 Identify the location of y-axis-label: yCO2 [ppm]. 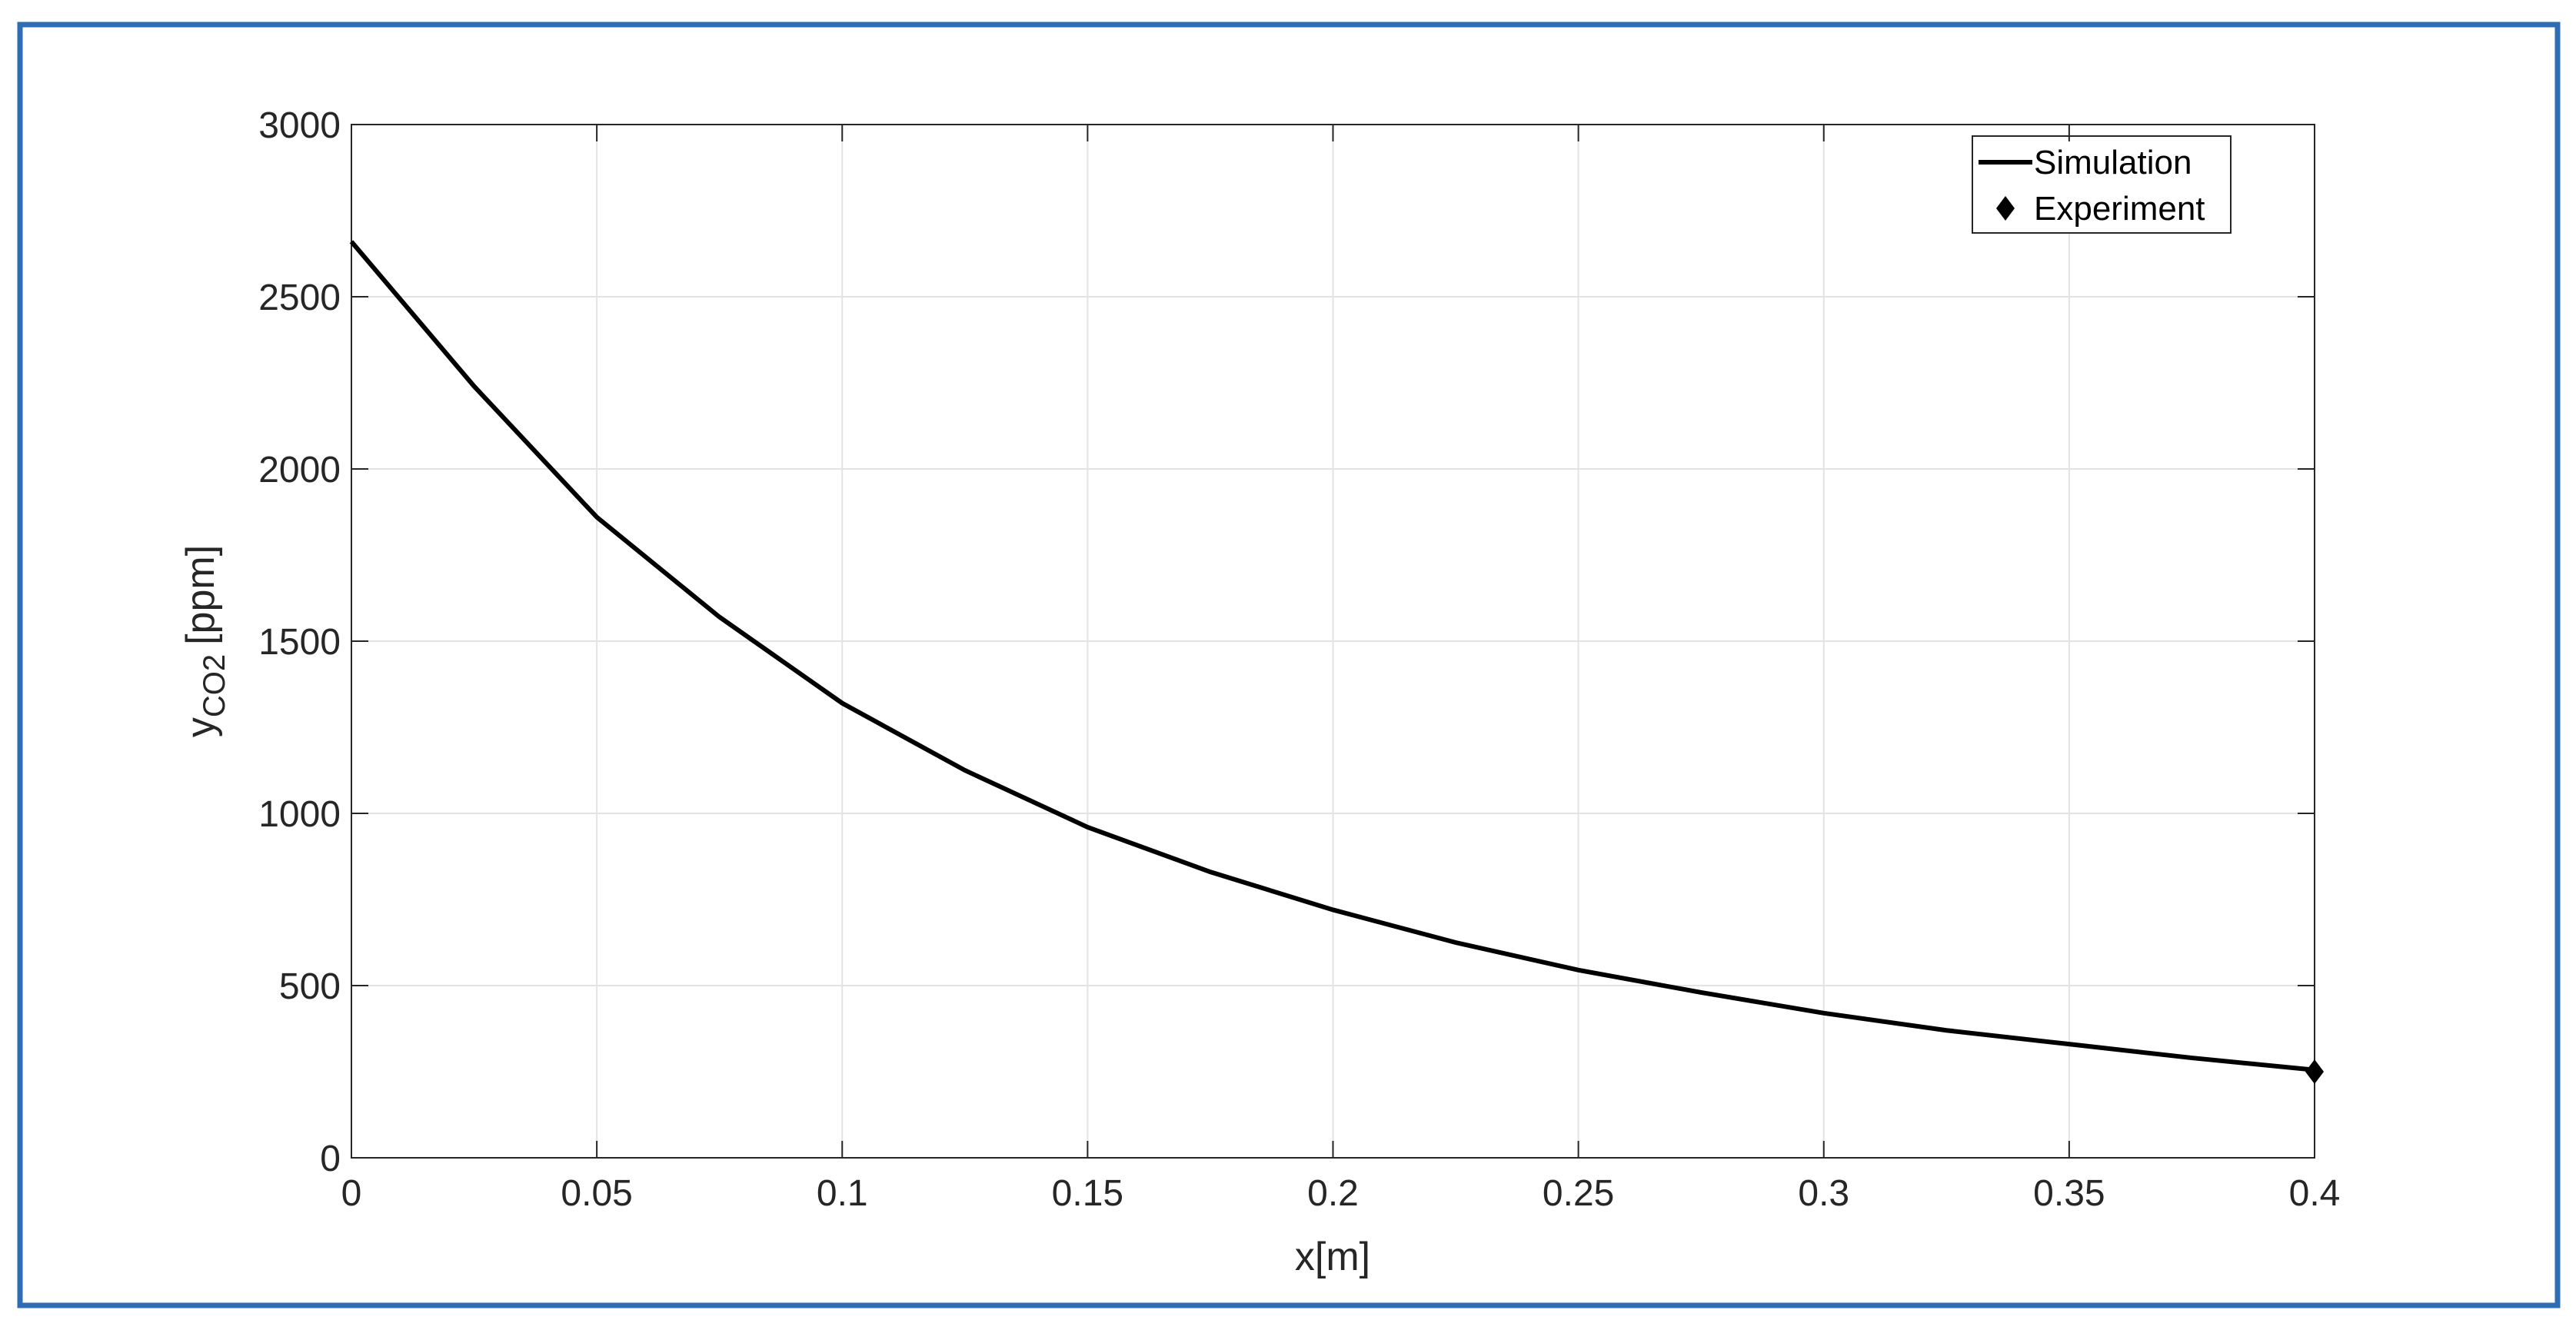
(204, 641).